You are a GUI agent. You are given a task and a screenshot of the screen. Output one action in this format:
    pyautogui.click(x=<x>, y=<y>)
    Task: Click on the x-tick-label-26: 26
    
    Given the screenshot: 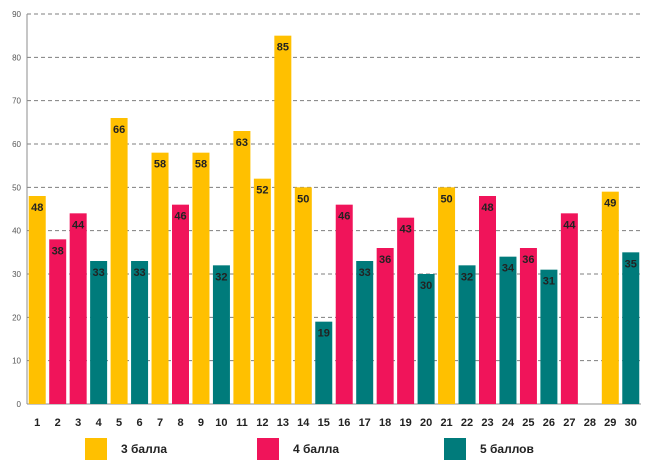 What is the action you would take?
    pyautogui.click(x=549, y=423)
    